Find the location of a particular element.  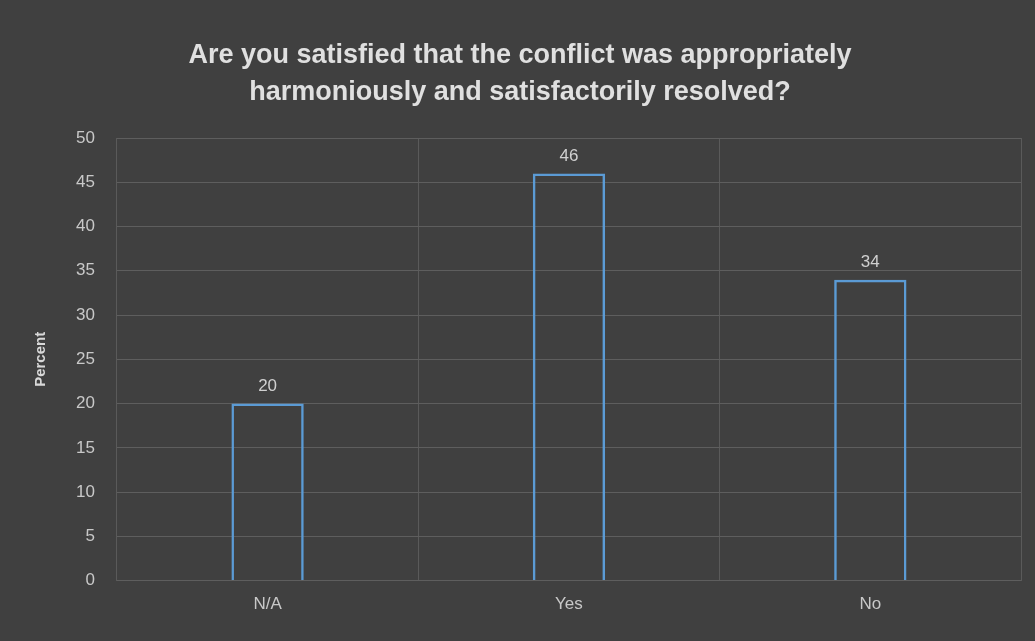

data-label: 46 is located at coordinates (569, 155).